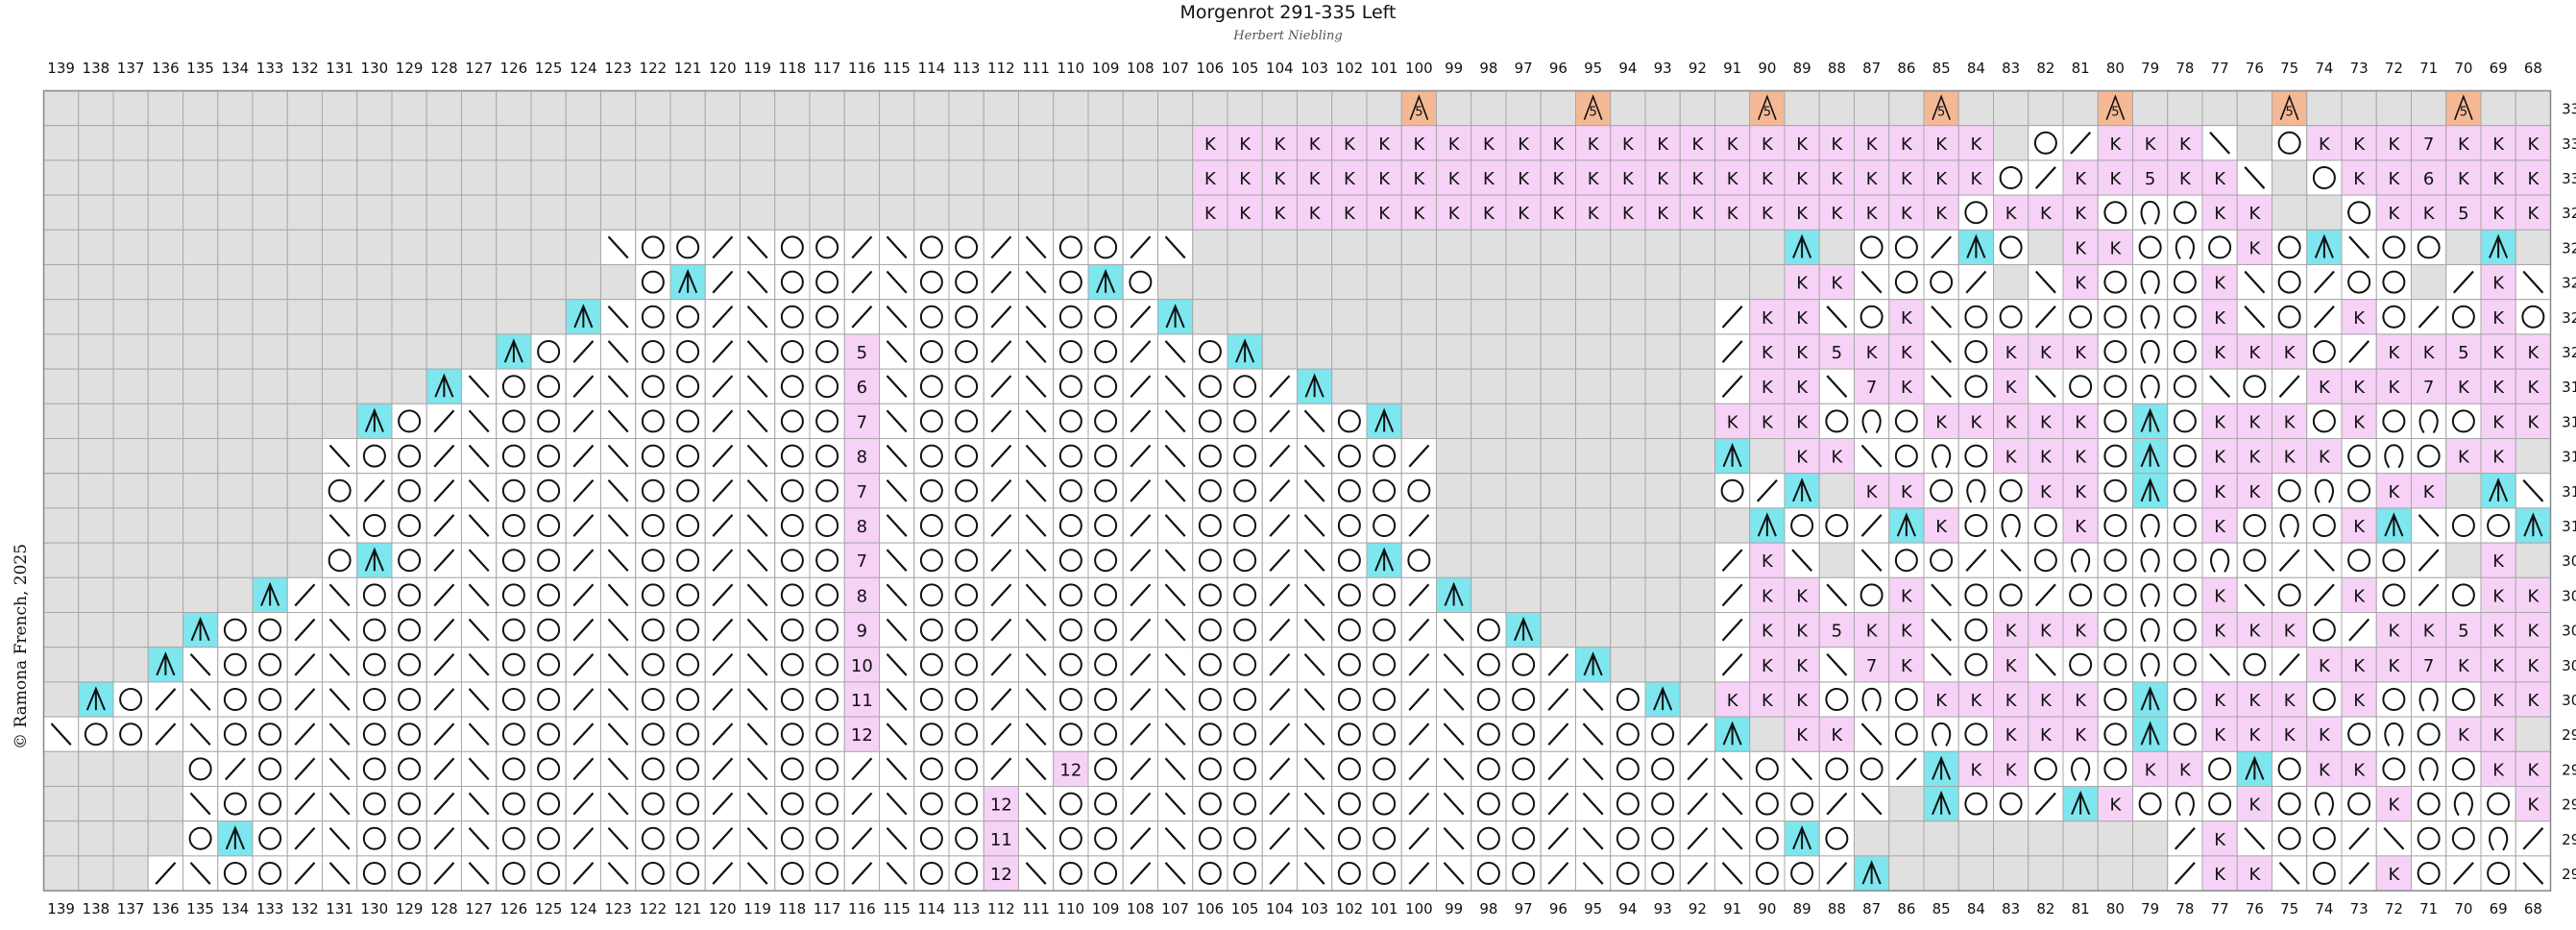 The height and width of the screenshot is (930, 2576). What do you see at coordinates (723, 68) in the screenshot?
I see `column-label-top: 120` at bounding box center [723, 68].